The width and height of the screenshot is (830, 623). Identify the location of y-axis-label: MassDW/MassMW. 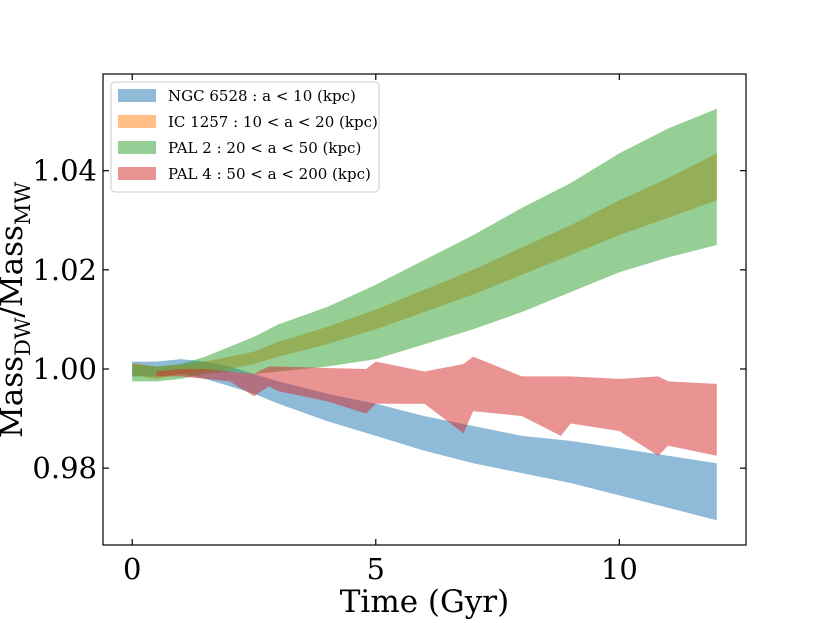
(17, 310).